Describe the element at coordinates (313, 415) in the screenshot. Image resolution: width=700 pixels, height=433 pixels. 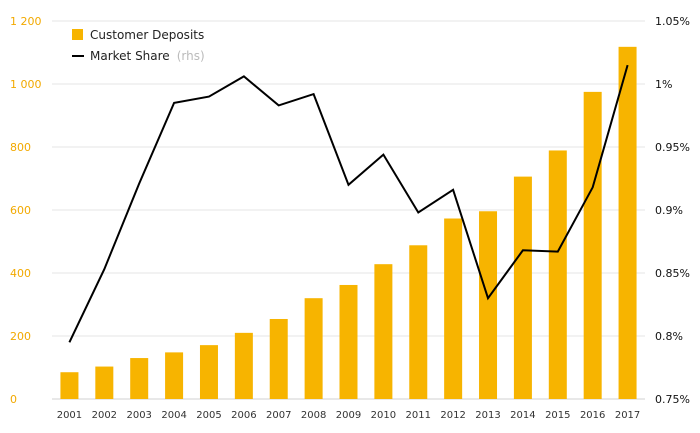
I see `x-tick-label: 2008` at that location.